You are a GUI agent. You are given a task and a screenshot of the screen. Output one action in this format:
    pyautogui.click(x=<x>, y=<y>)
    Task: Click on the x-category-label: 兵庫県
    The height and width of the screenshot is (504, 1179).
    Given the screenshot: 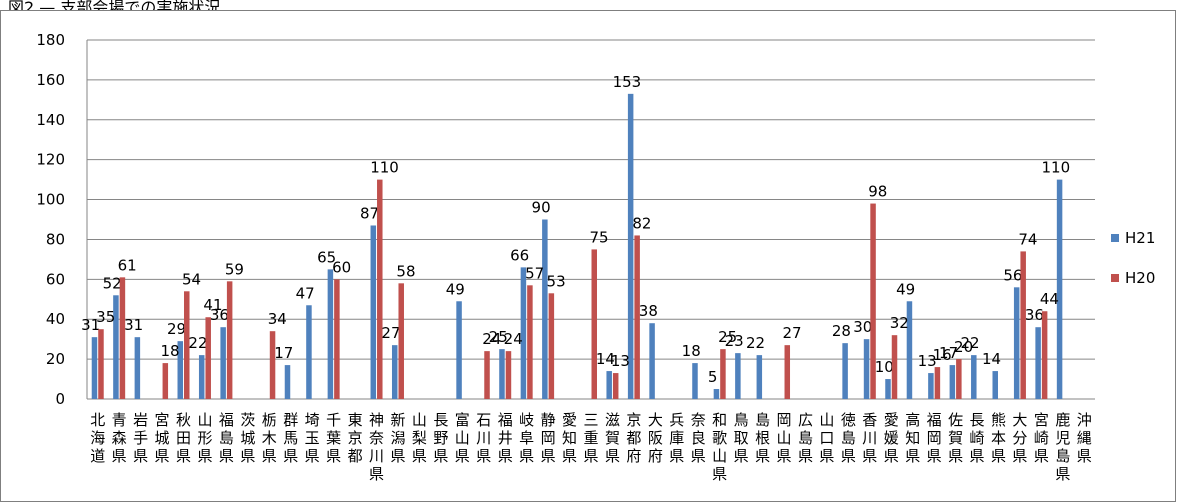 What is the action you would take?
    pyautogui.click(x=676, y=438)
    